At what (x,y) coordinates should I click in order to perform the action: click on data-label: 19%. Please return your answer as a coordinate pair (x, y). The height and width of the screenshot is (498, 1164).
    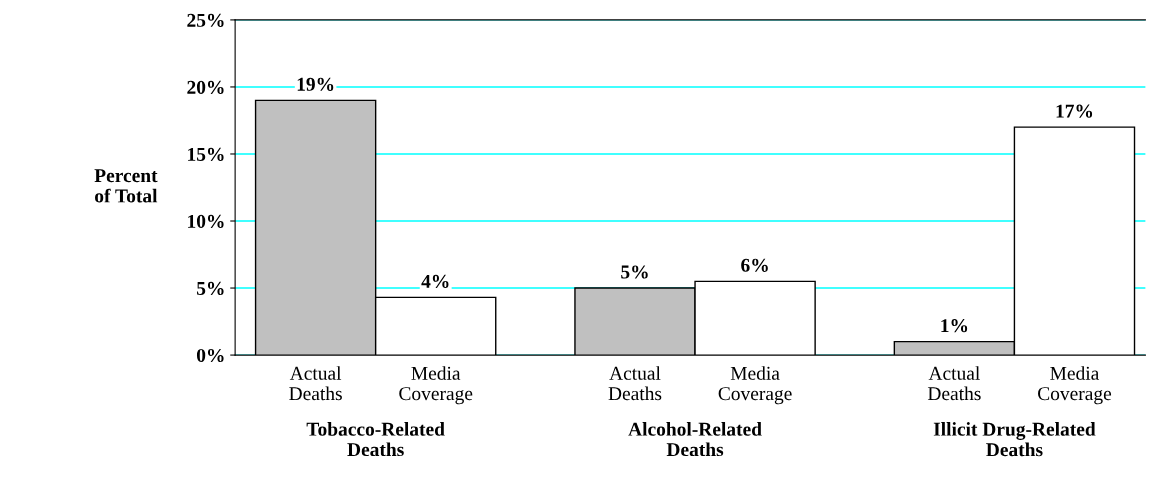
    Looking at the image, I should click on (315, 84).